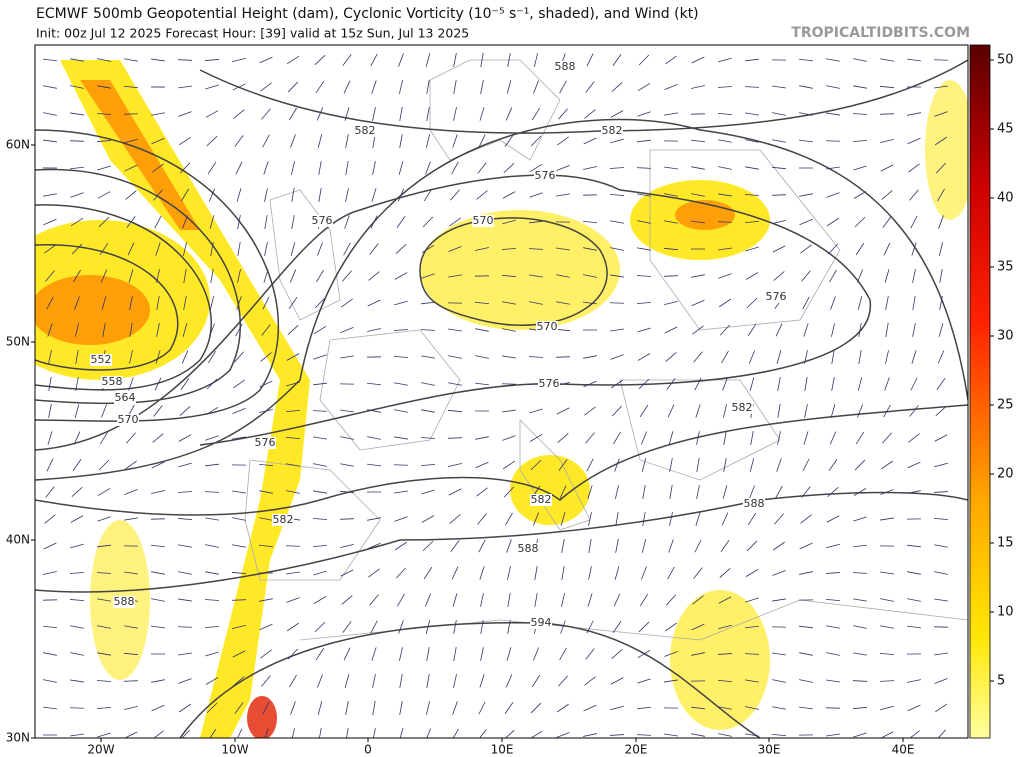  Describe the element at coordinates (545, 175) in the screenshot. I see `contour-label: 576` at that location.